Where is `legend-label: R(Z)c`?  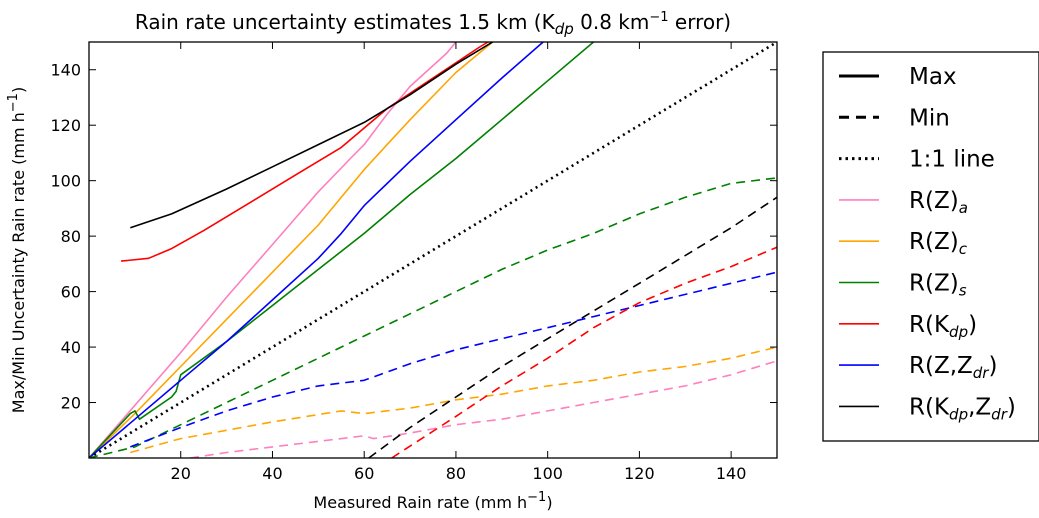 legend-label: R(Z)c is located at coordinates (938, 243).